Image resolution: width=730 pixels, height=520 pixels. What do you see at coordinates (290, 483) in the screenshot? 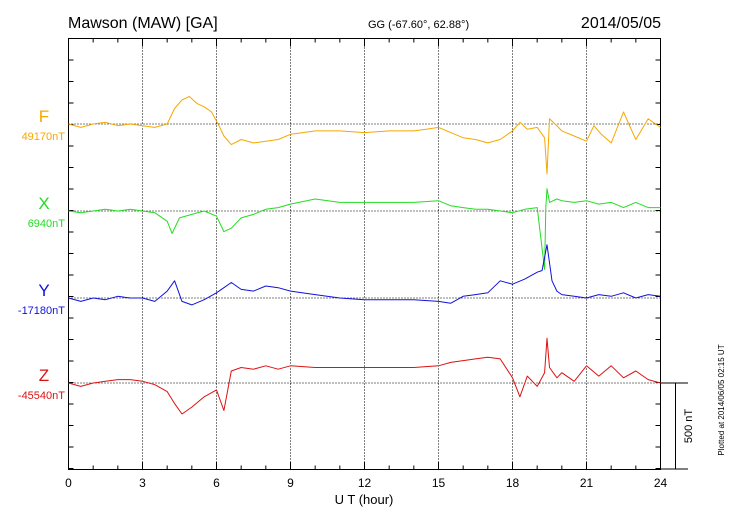
I see `x-tick-label-9: 9` at bounding box center [290, 483].